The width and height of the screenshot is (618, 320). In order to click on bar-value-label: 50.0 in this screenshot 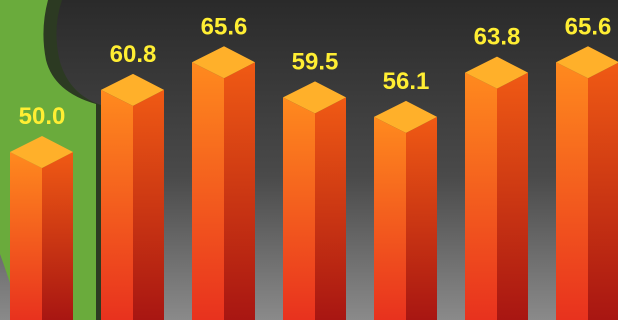, I will do `click(42, 116)`.